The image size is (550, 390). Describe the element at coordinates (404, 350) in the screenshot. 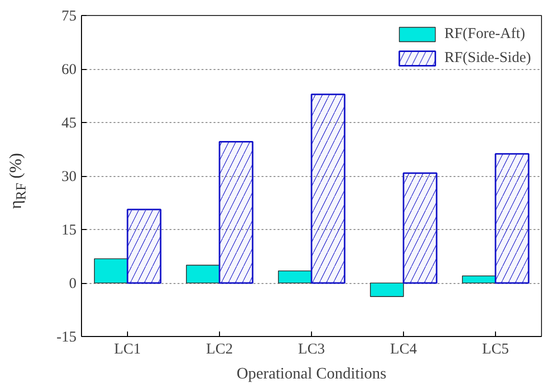

I see `x-tick-label: LC4` at that location.